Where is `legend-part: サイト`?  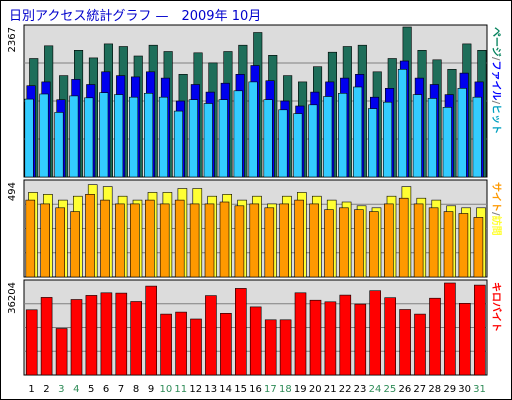
legend-part: サイト is located at coordinates (496, 197).